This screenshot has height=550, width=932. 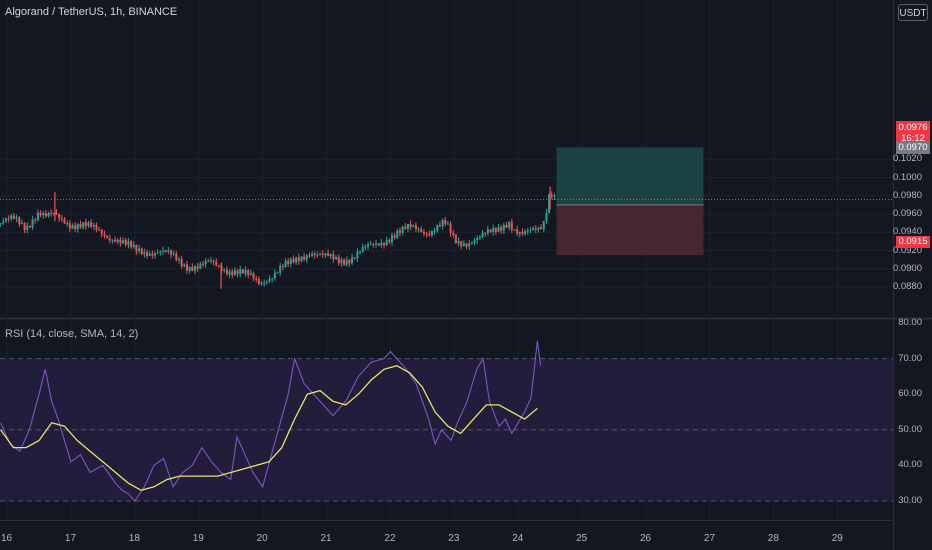 What do you see at coordinates (913, 138) in the screenshot?
I see `countdown-label: 16:12` at bounding box center [913, 138].